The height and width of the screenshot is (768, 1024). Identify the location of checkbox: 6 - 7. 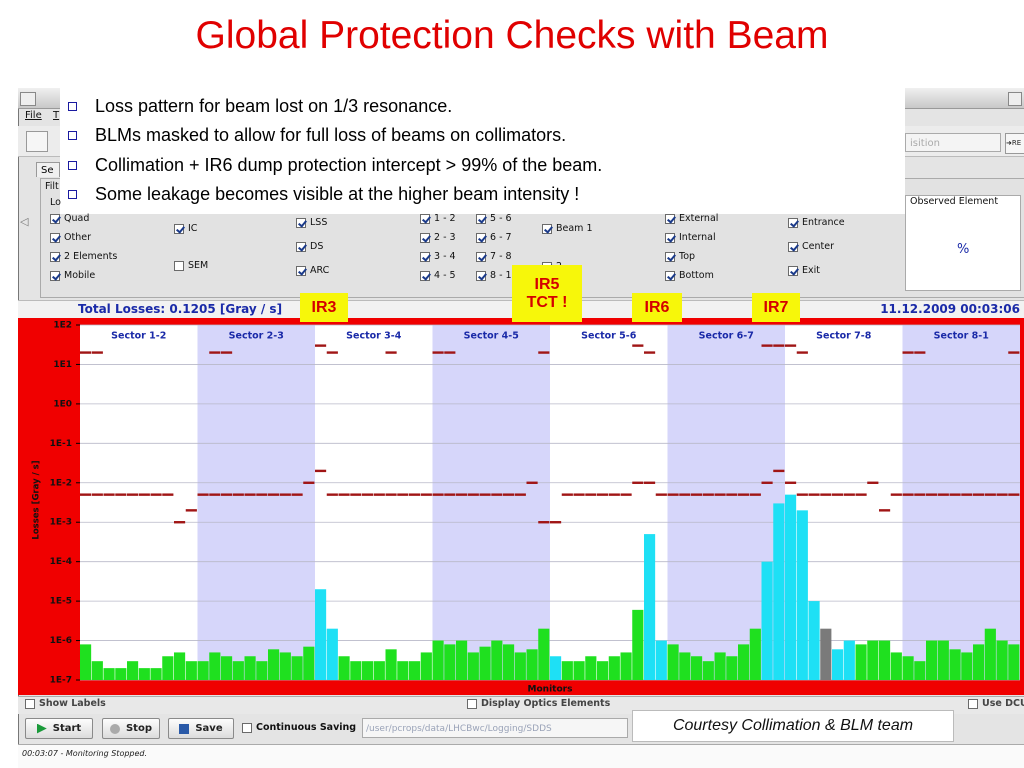
(494, 237).